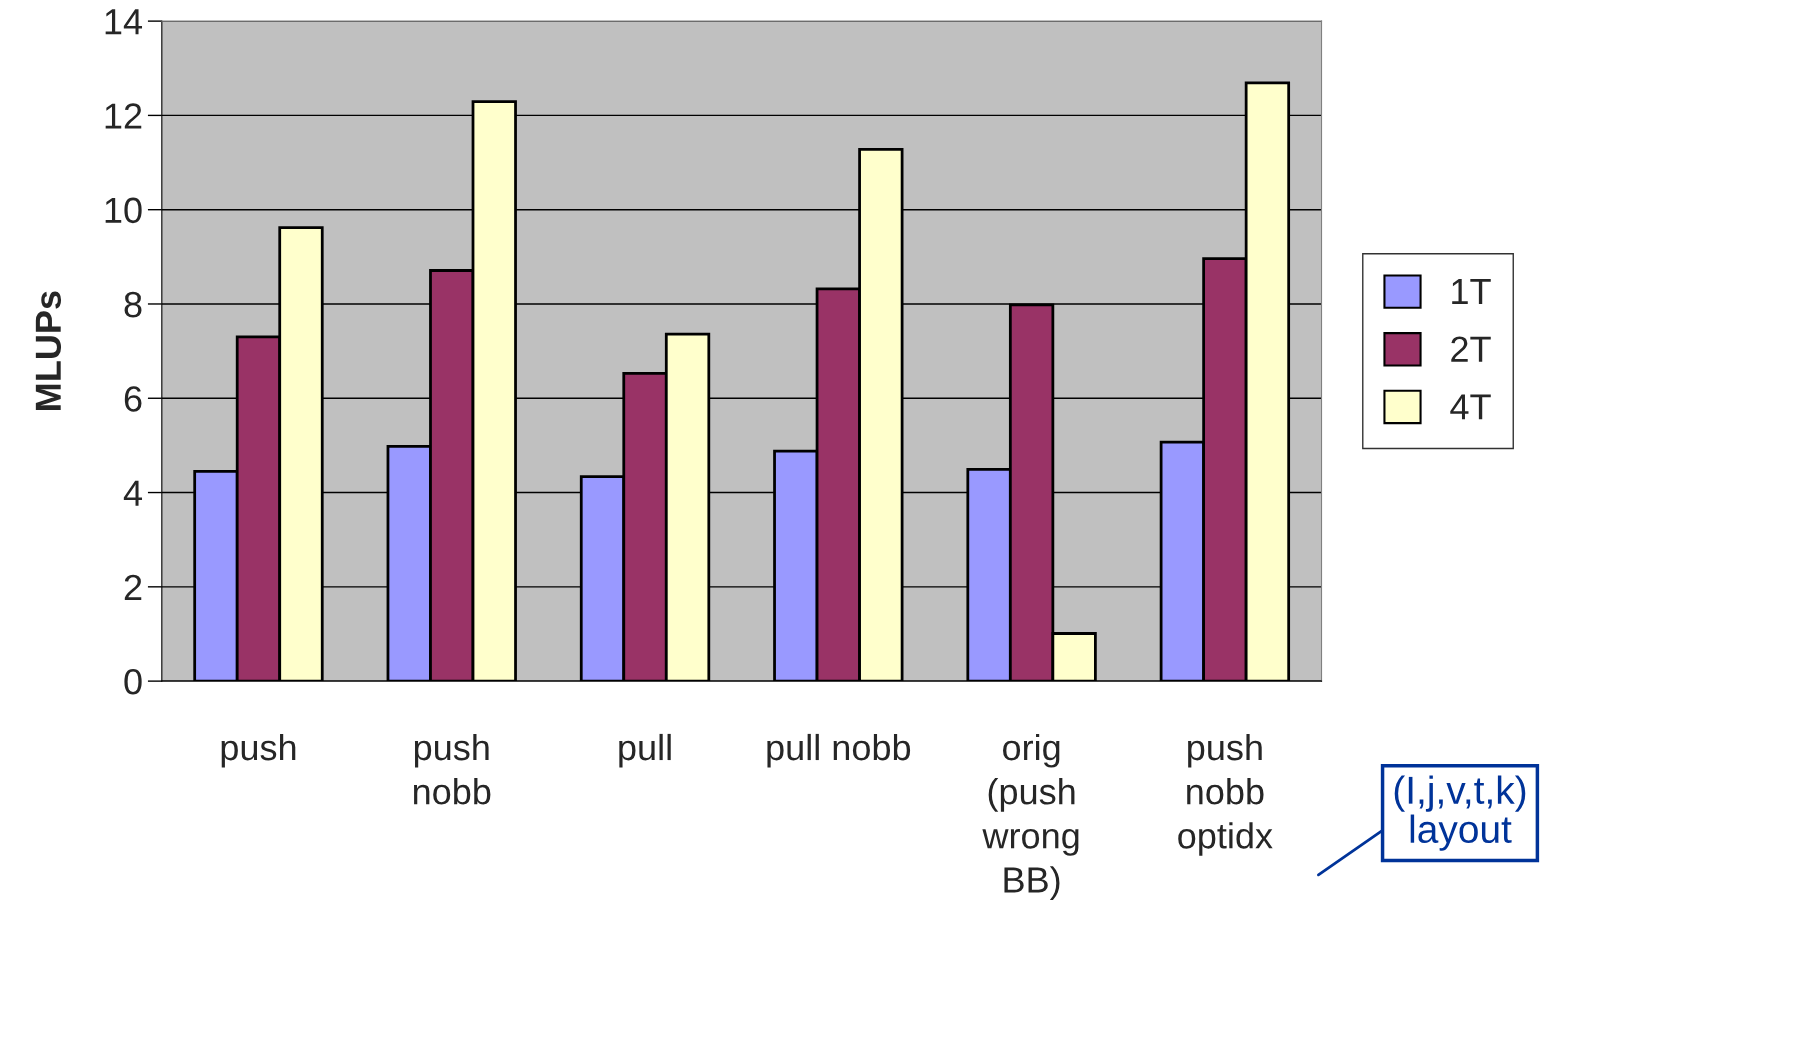 Image resolution: width=1798 pixels, height=1056 pixels. I want to click on x-tick-label: push nobb, so click(452, 769).